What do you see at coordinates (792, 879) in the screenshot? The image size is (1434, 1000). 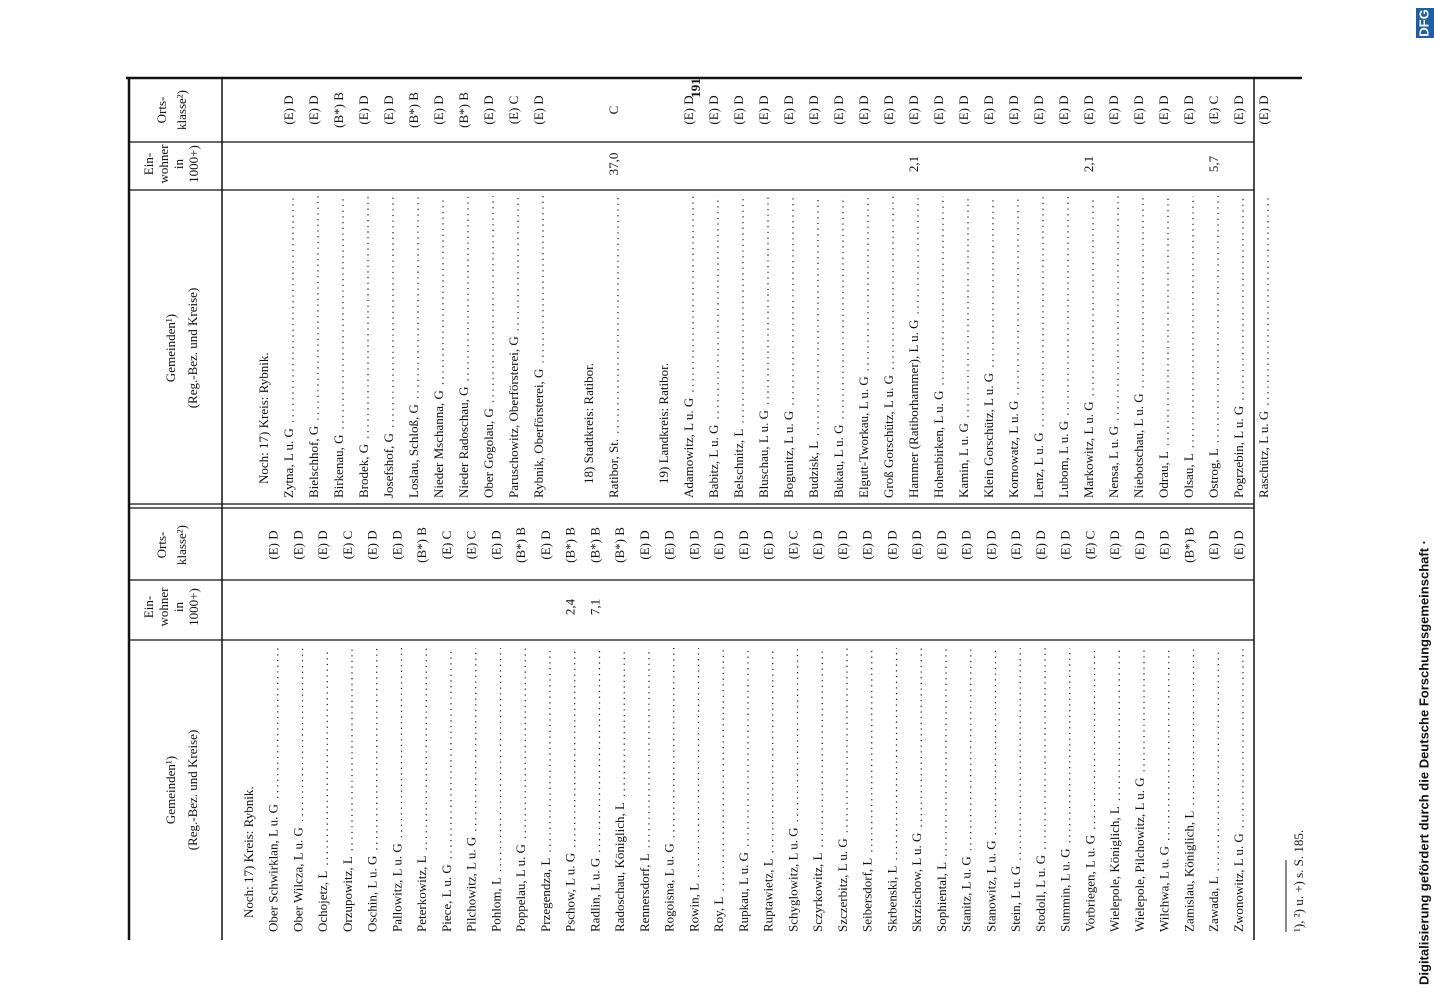 I see `place-name: Schyglowitz, L u. G` at bounding box center [792, 879].